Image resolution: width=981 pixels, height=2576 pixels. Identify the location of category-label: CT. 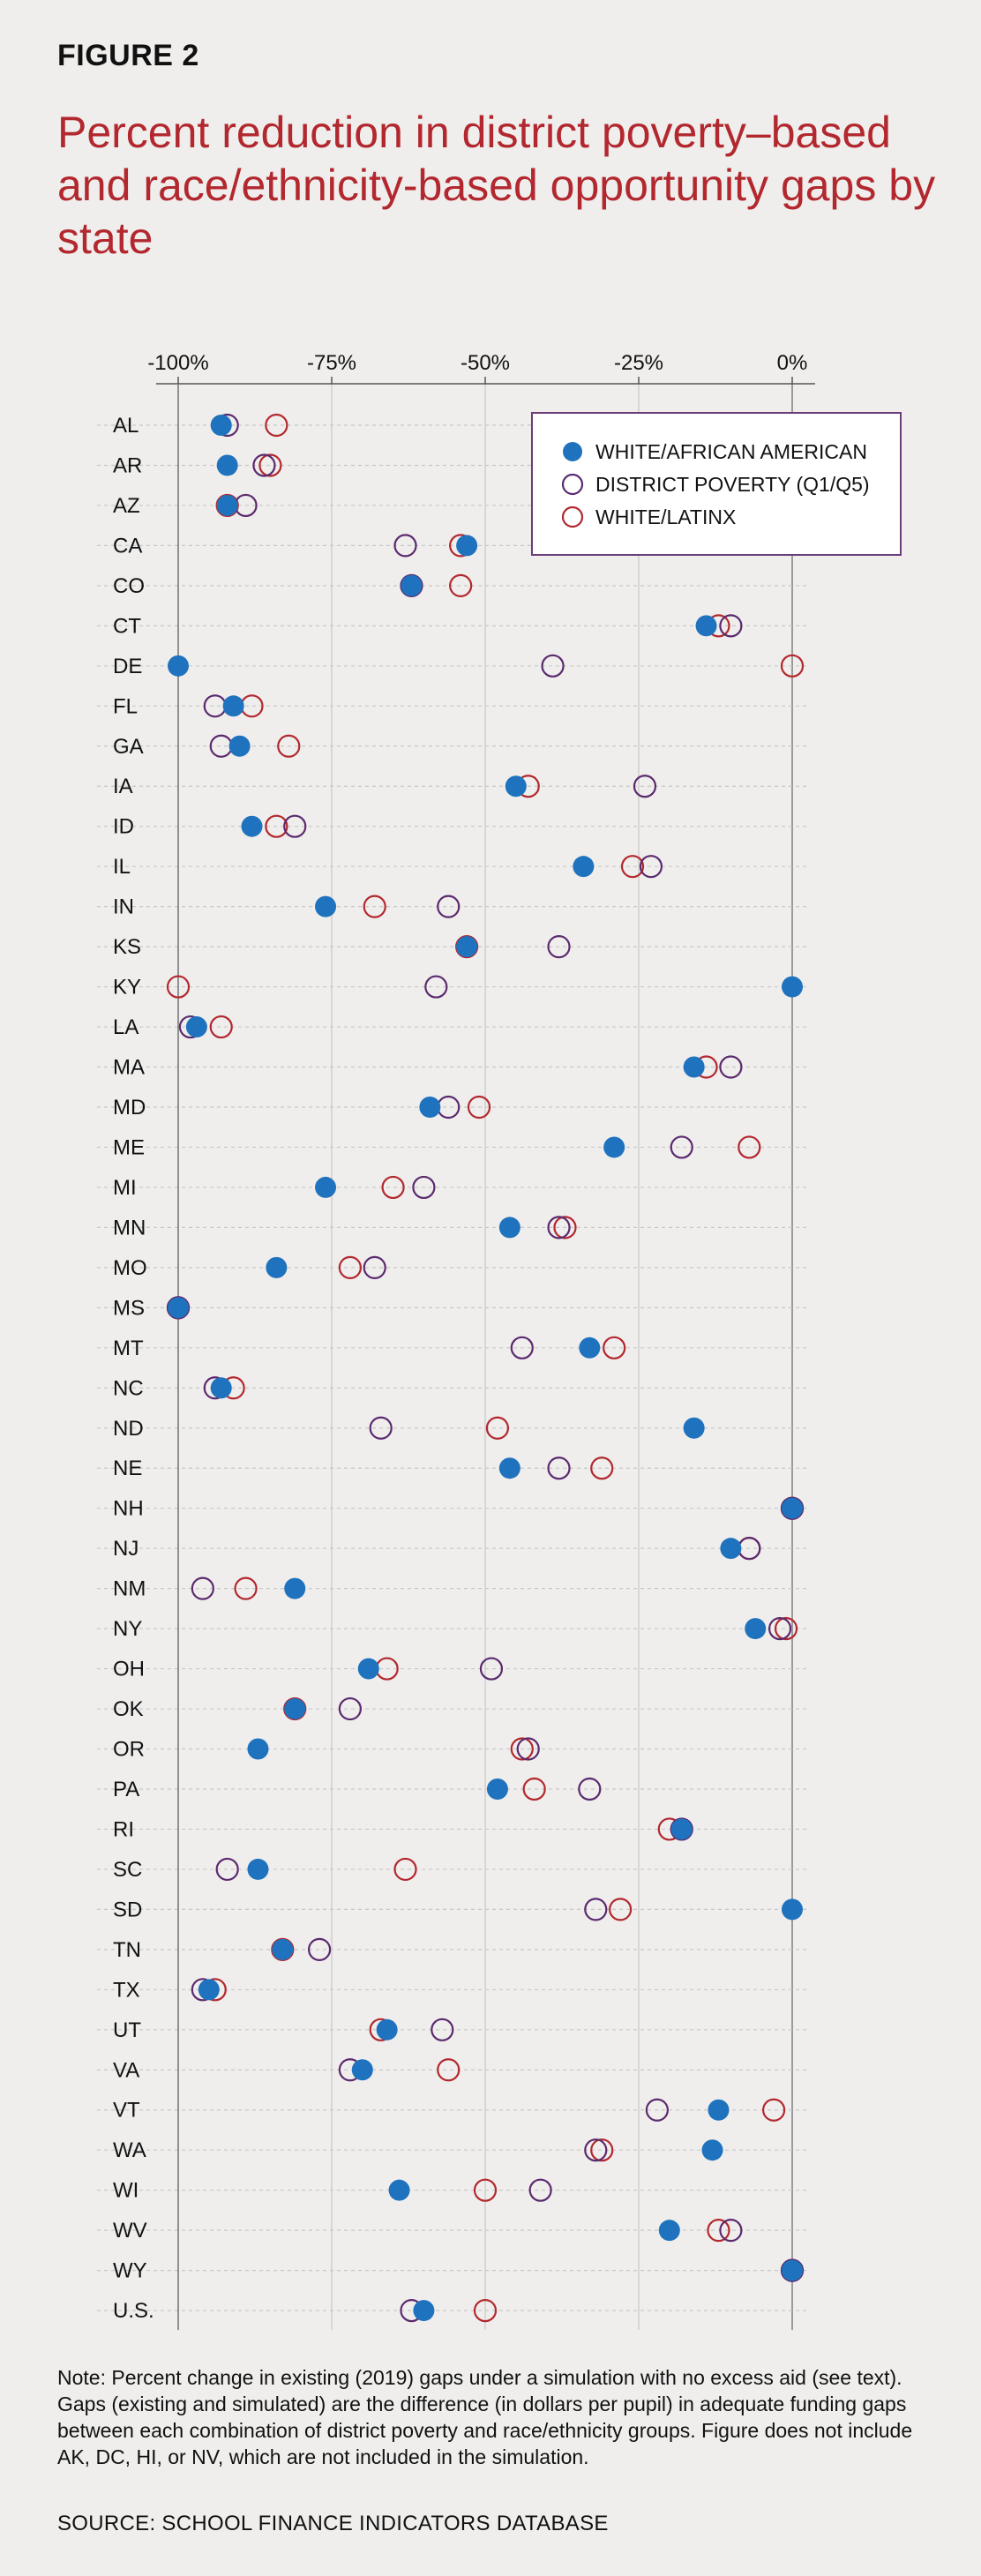
(127, 626).